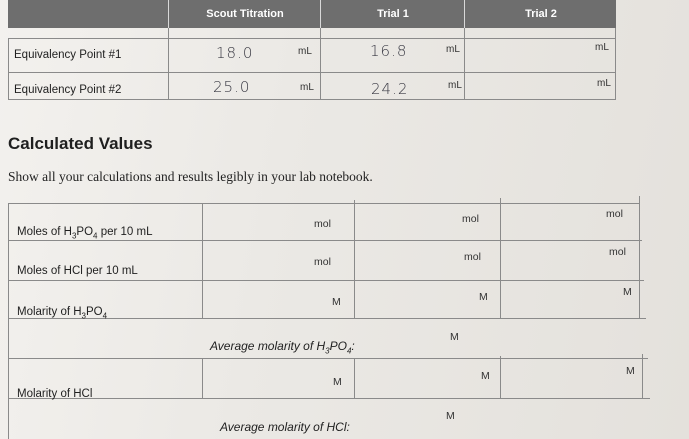  I want to click on table-row-equivalency-2: Equivalency Point #2, so click(312, 86).